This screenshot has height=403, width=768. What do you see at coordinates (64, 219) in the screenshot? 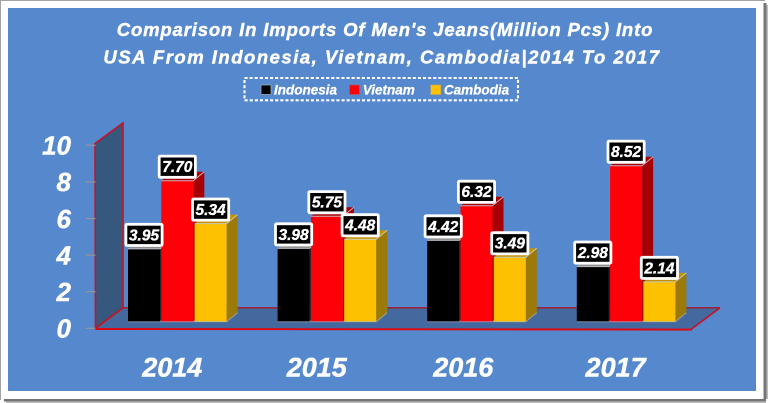
I see `svg-text: 6` at bounding box center [64, 219].